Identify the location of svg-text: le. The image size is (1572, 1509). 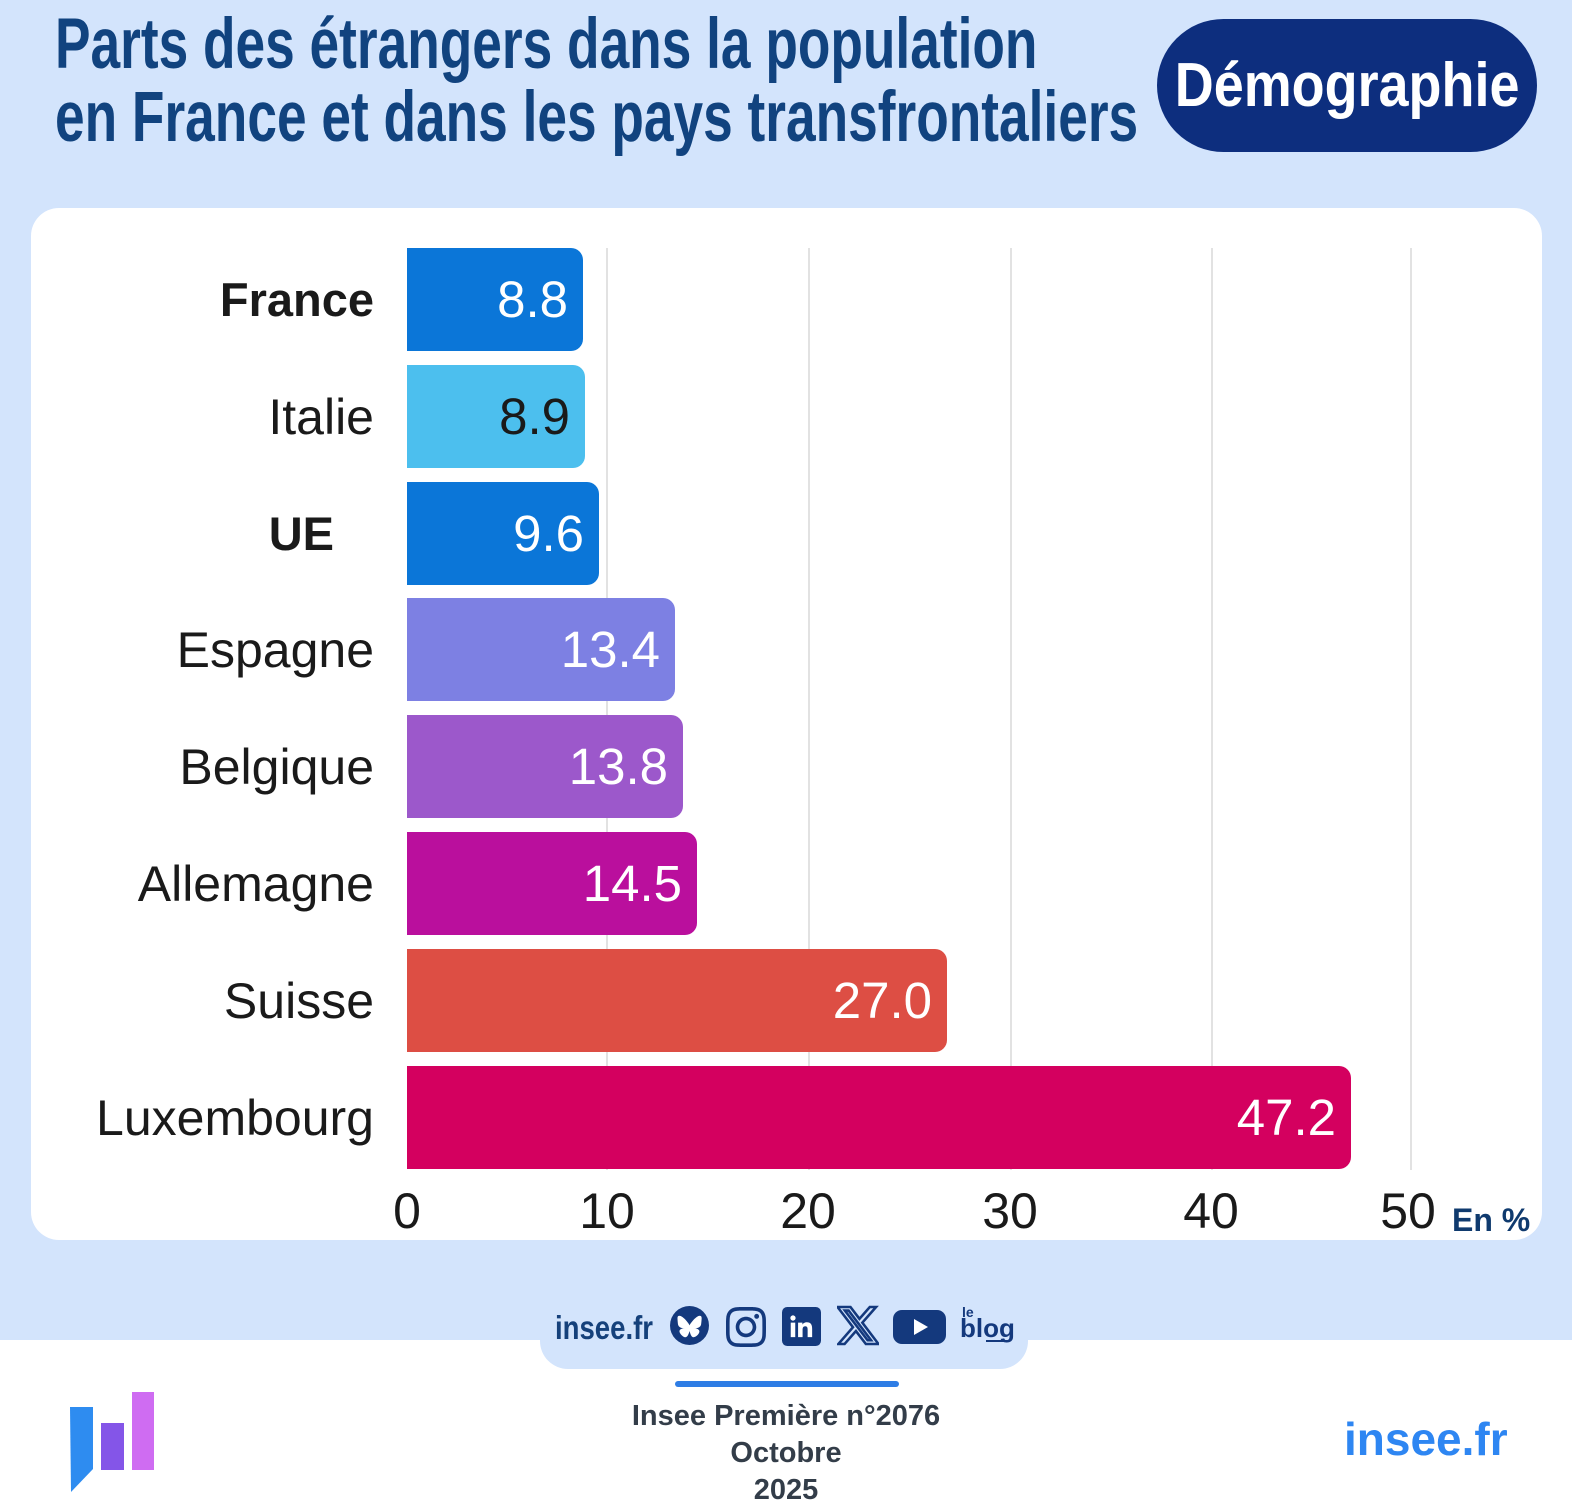
(968, 1312).